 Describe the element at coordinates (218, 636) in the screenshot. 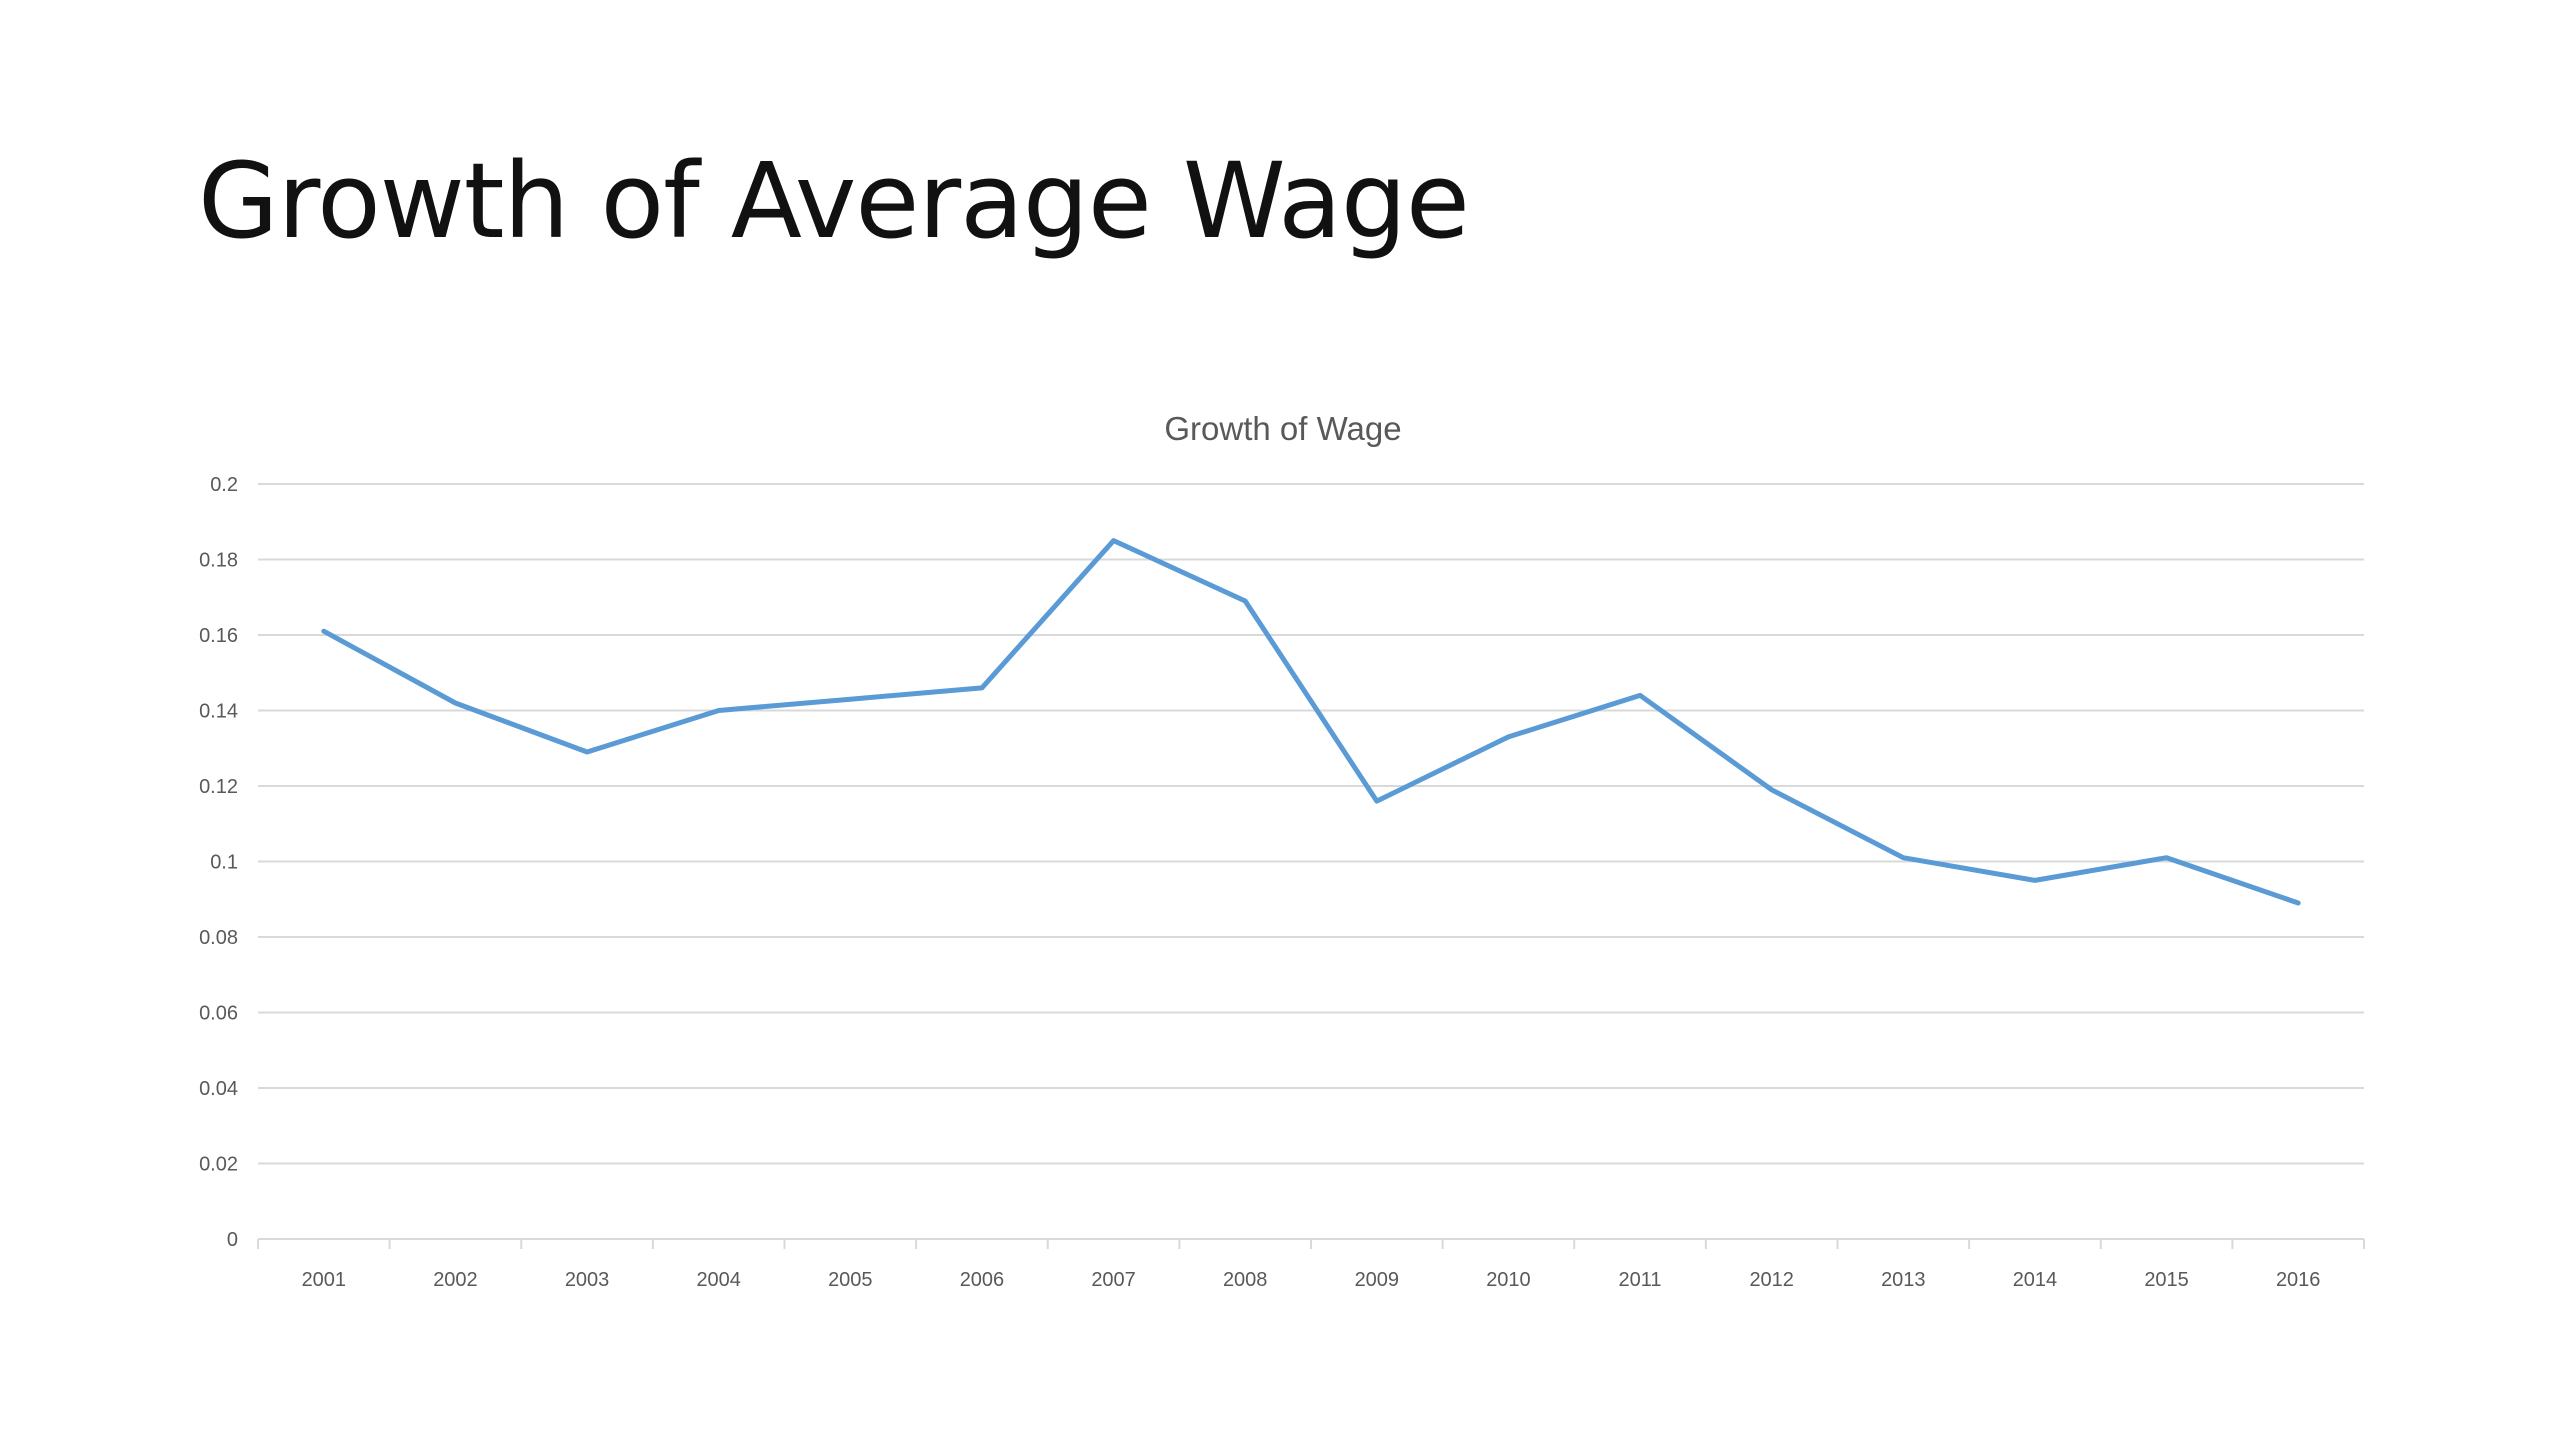

I see `y-tick-label: 0.16` at that location.